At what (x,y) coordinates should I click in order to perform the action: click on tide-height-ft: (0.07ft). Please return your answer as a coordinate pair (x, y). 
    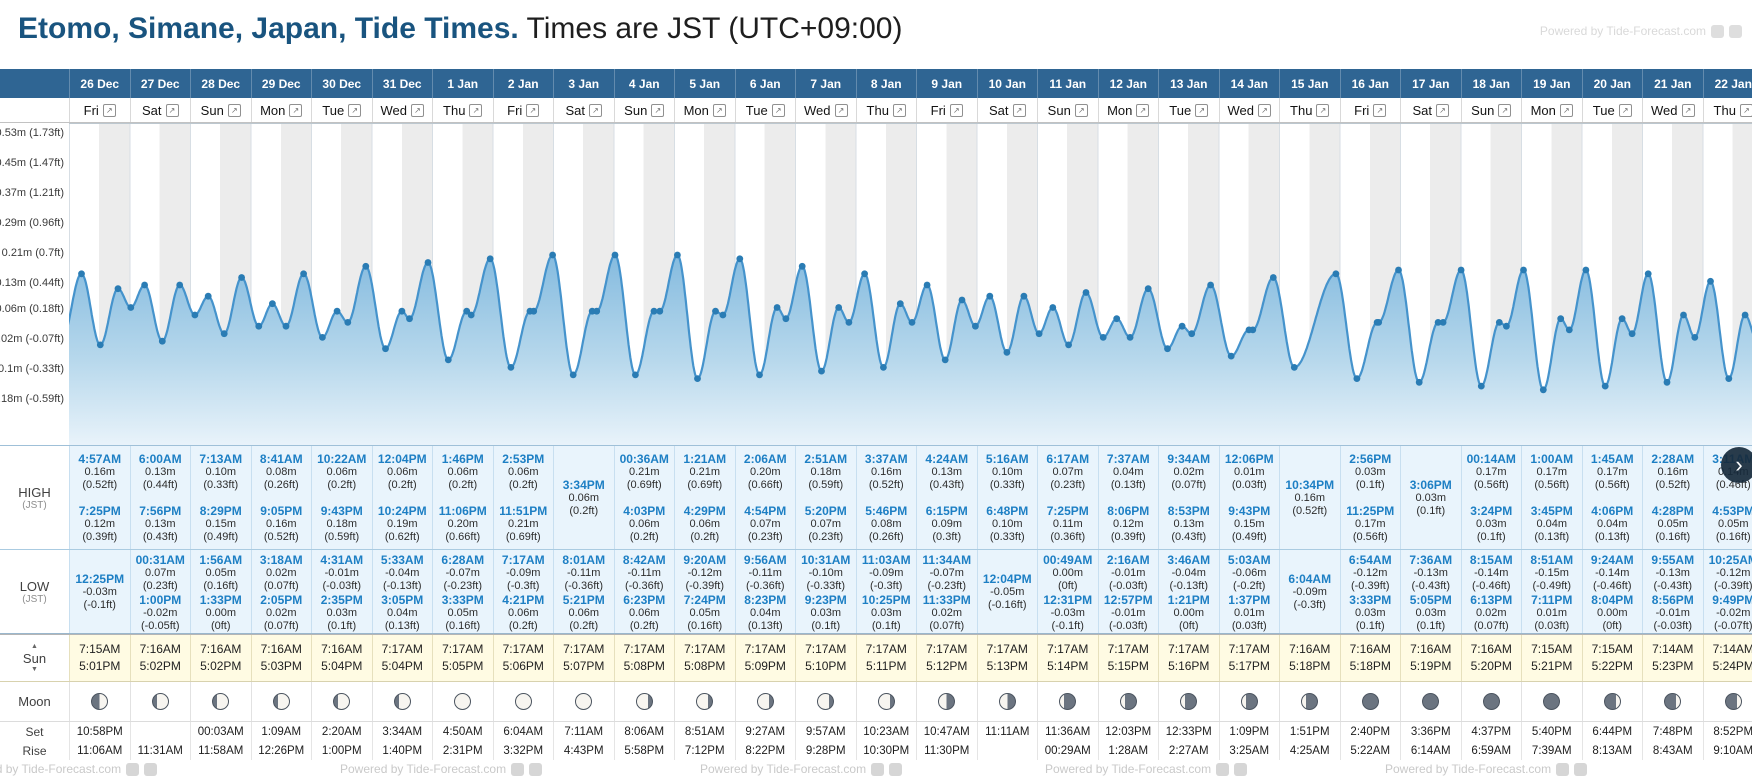
    Looking at the image, I should click on (281, 586).